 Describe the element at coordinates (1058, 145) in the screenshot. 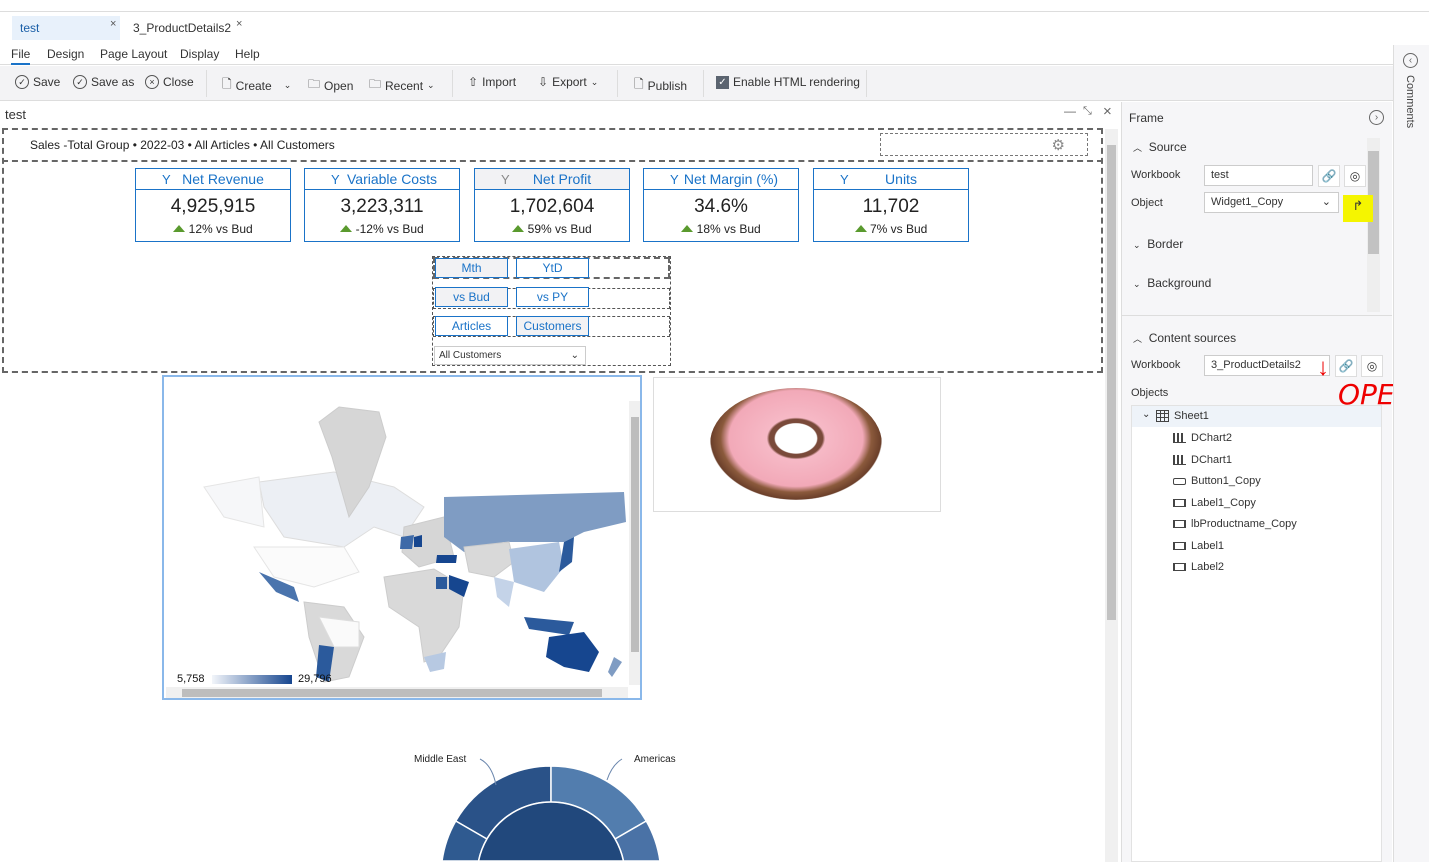

I see `gear-icon: ⚙` at that location.